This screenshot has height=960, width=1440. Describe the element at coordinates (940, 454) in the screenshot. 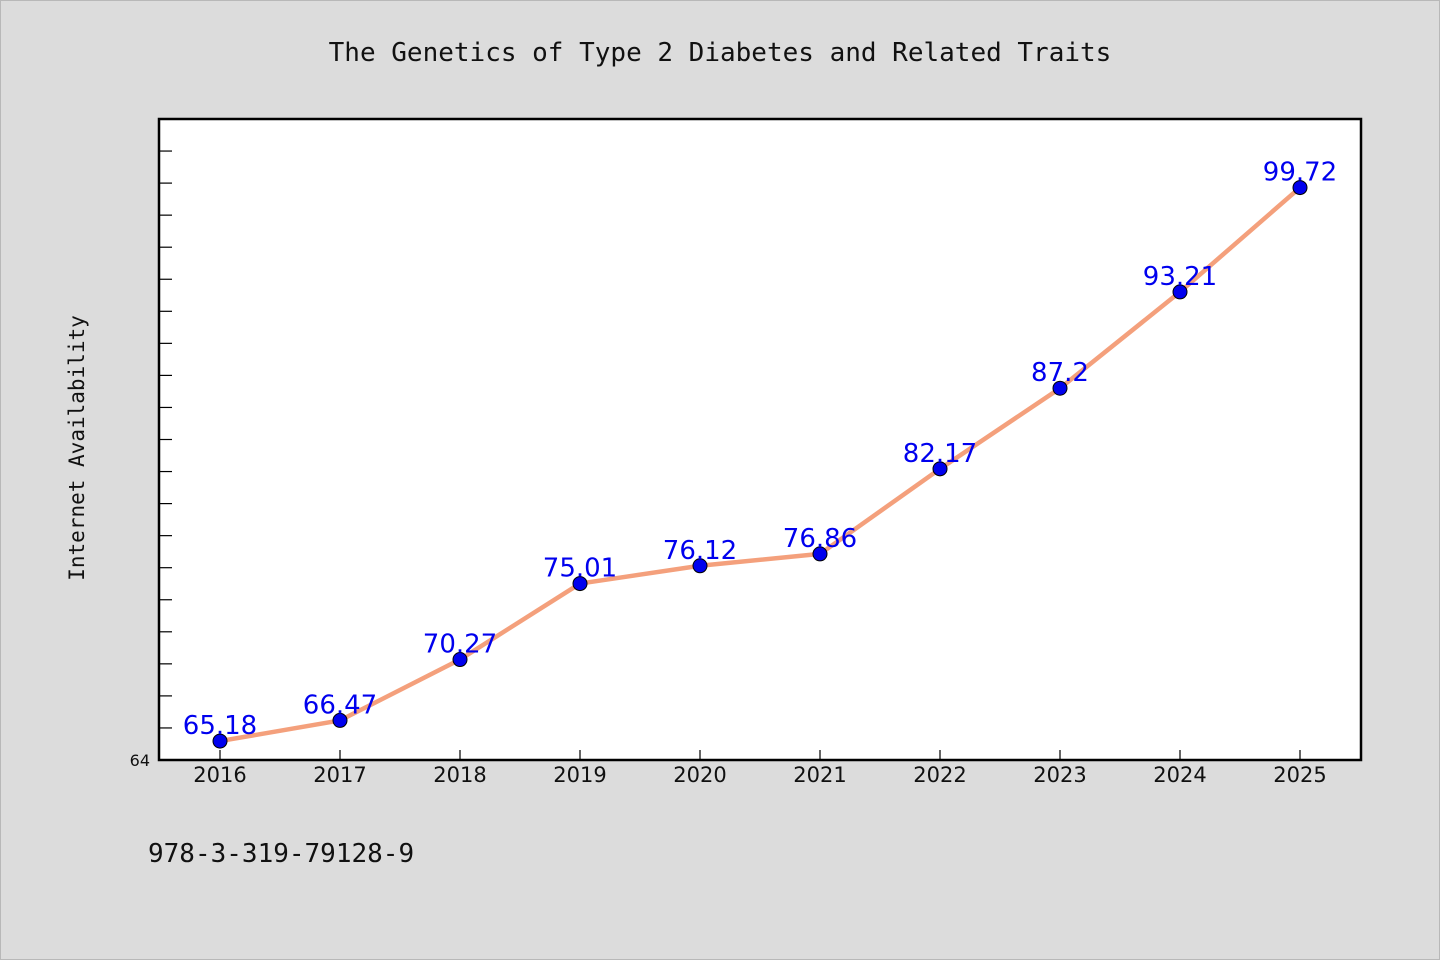

I see `data-label: 82.17` at that location.